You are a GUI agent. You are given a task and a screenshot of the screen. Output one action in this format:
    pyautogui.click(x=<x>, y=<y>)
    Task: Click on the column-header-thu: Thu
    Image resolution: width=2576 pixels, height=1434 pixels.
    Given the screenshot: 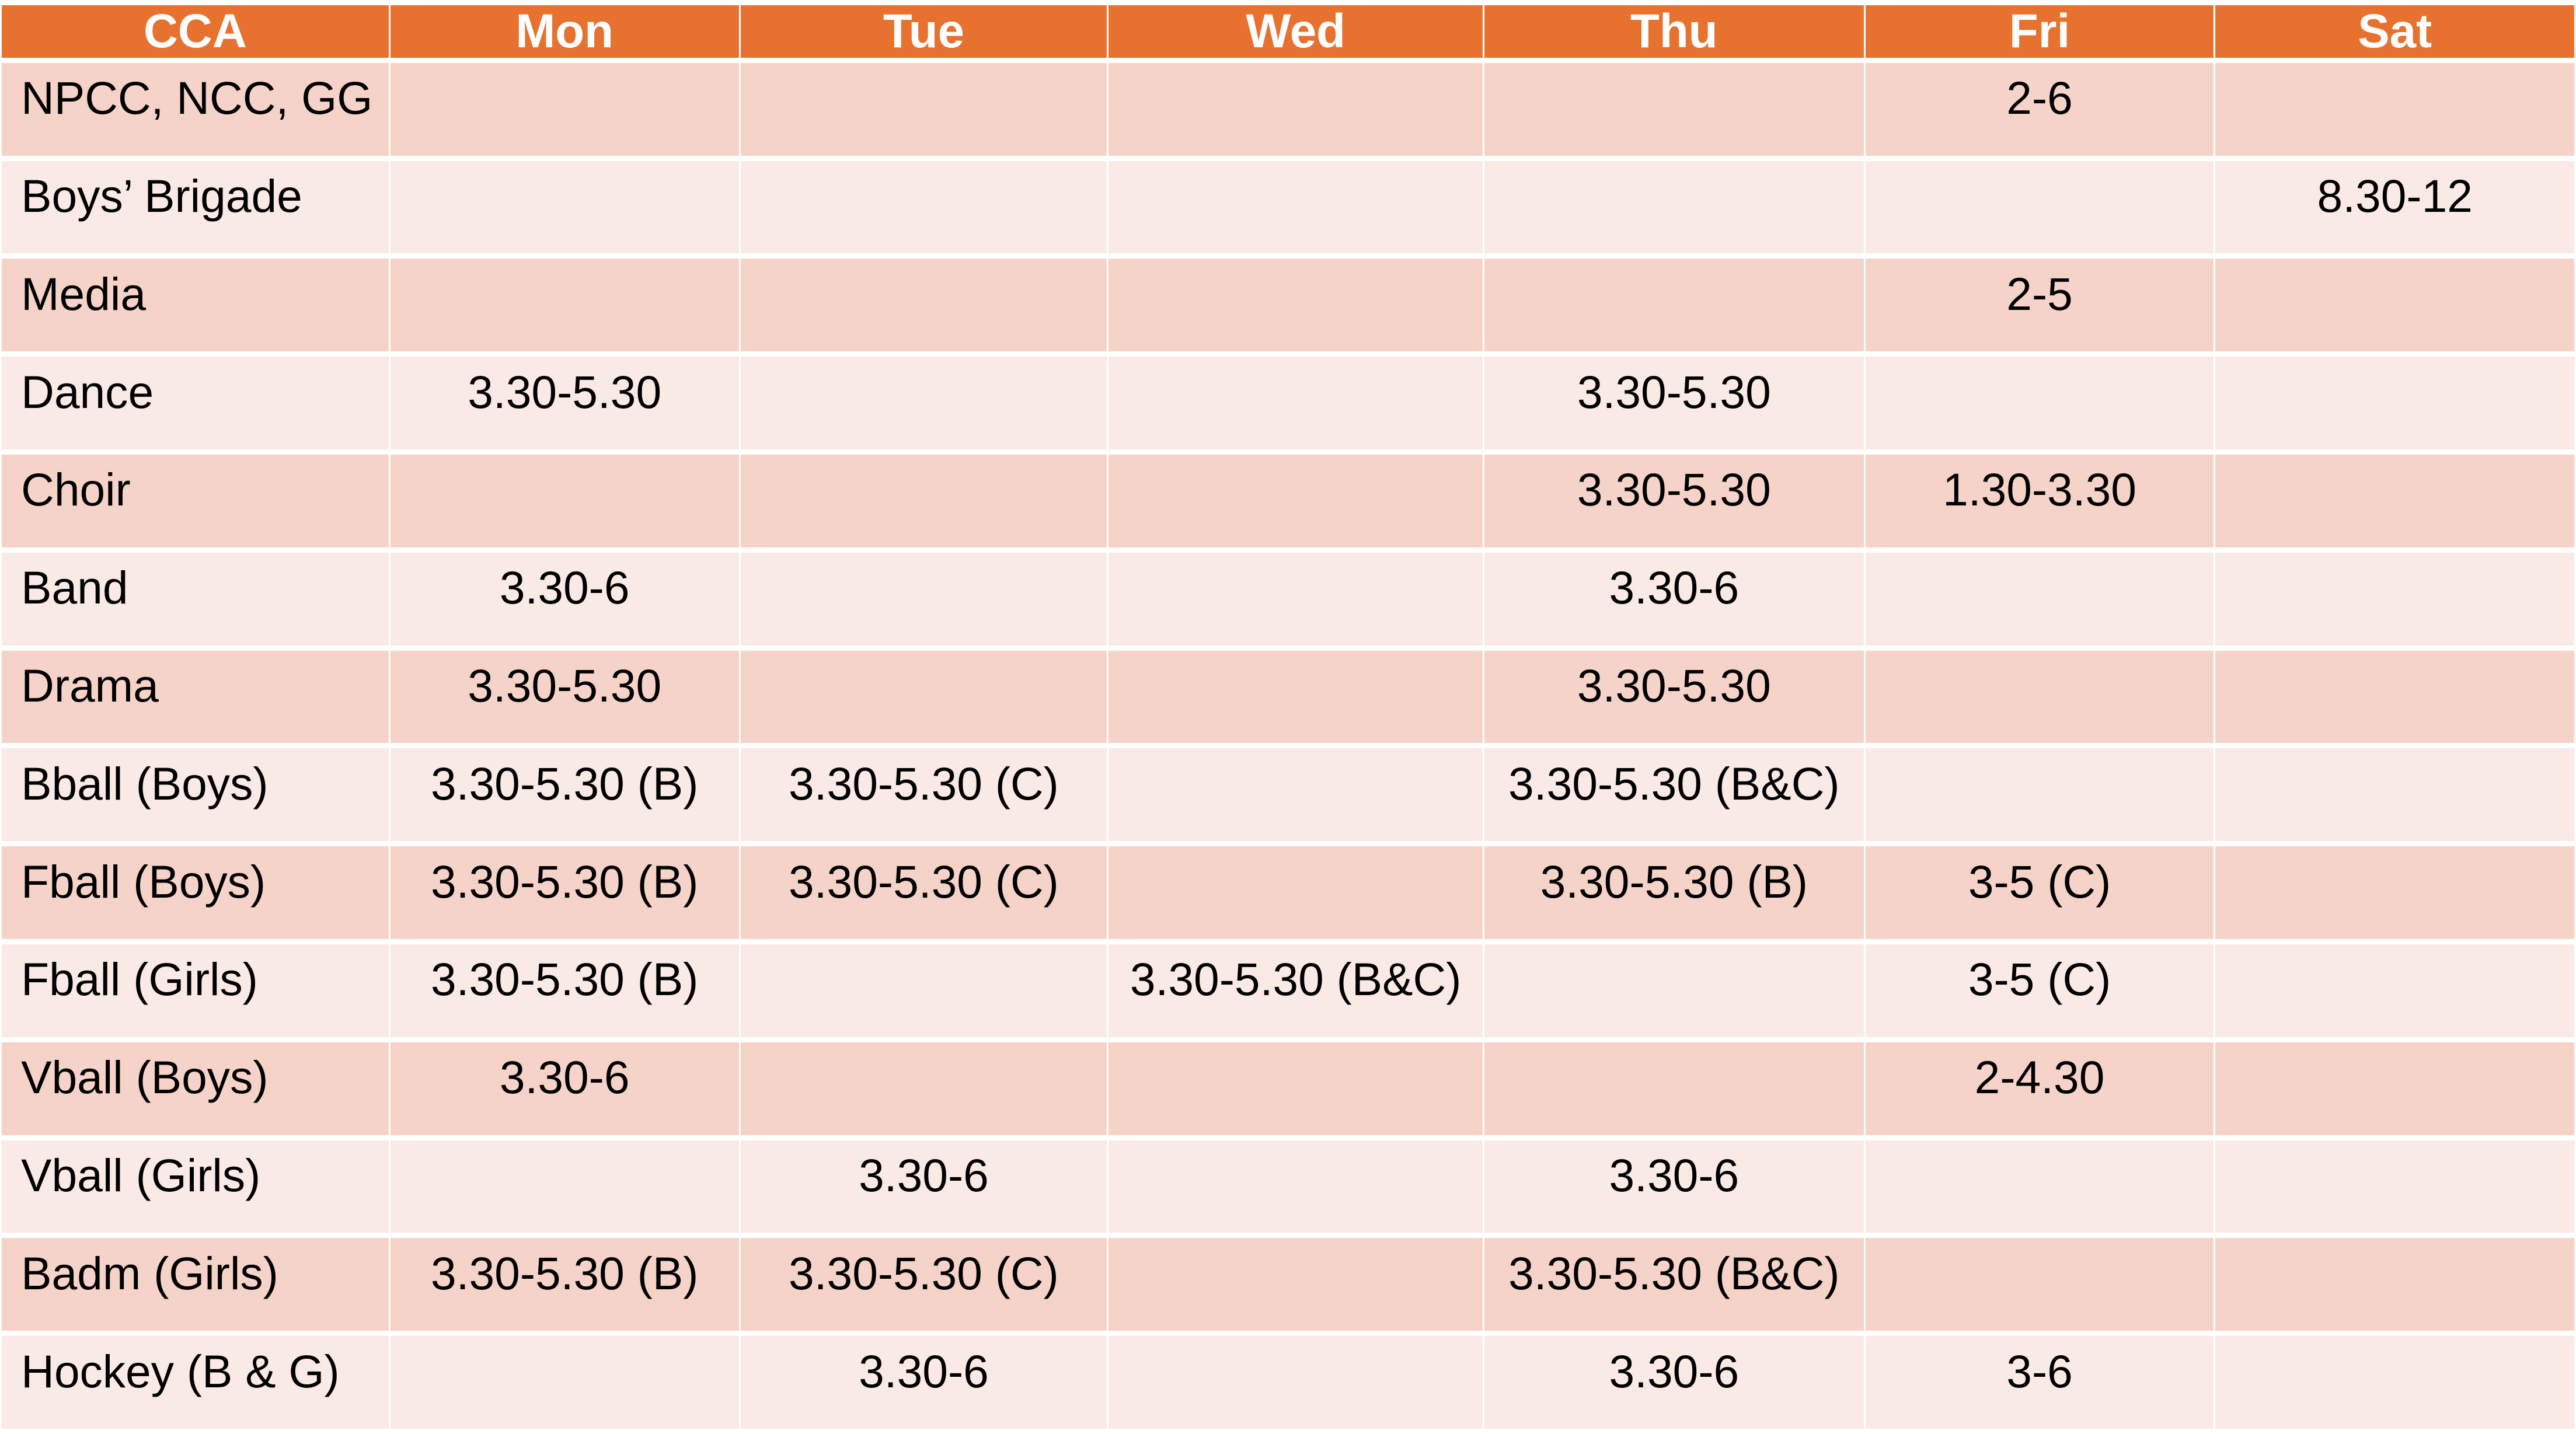 What is the action you would take?
    pyautogui.click(x=1674, y=32)
    